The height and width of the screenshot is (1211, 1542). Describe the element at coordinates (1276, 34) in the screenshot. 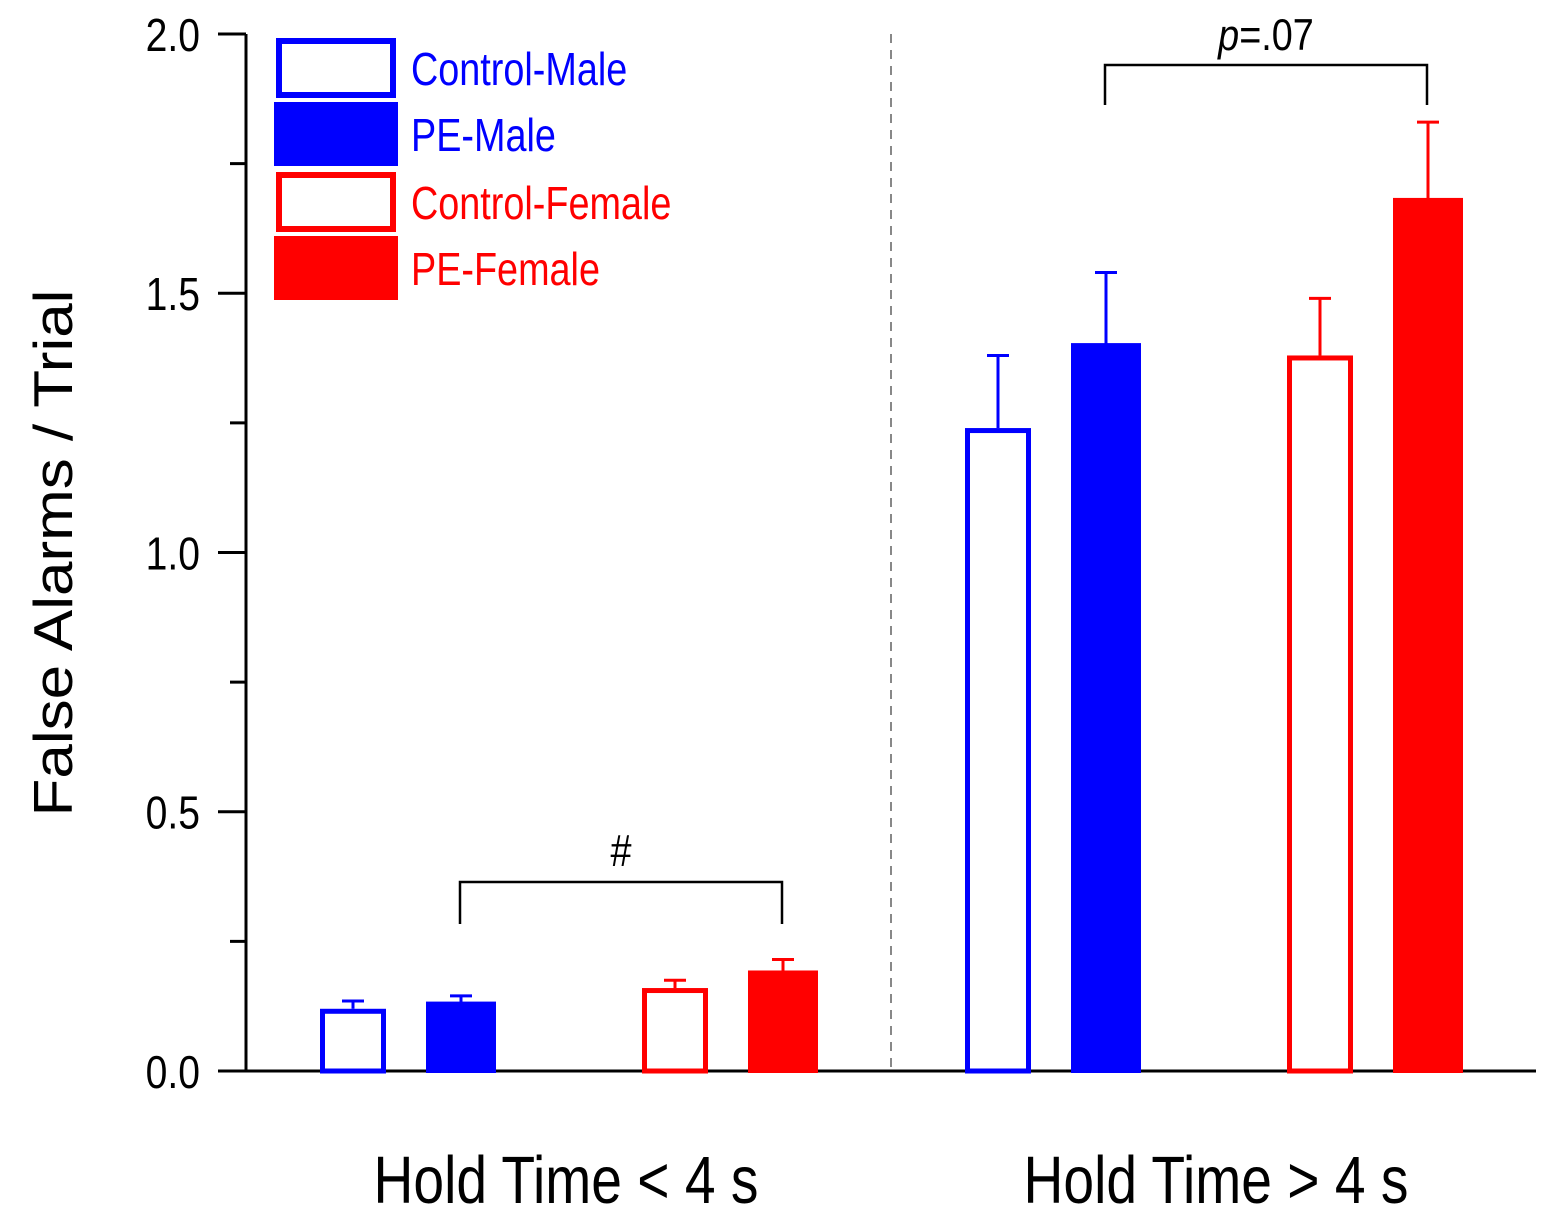

I see `significance-label-value: =.07` at that location.